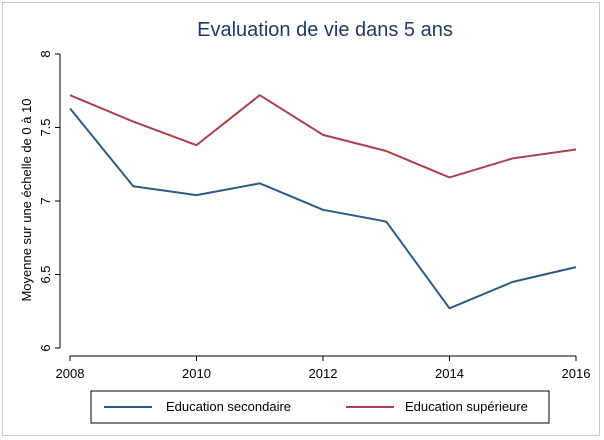 Image resolution: width=604 pixels, height=440 pixels. Describe the element at coordinates (196, 373) in the screenshot. I see `x-tick-label: 2010` at that location.